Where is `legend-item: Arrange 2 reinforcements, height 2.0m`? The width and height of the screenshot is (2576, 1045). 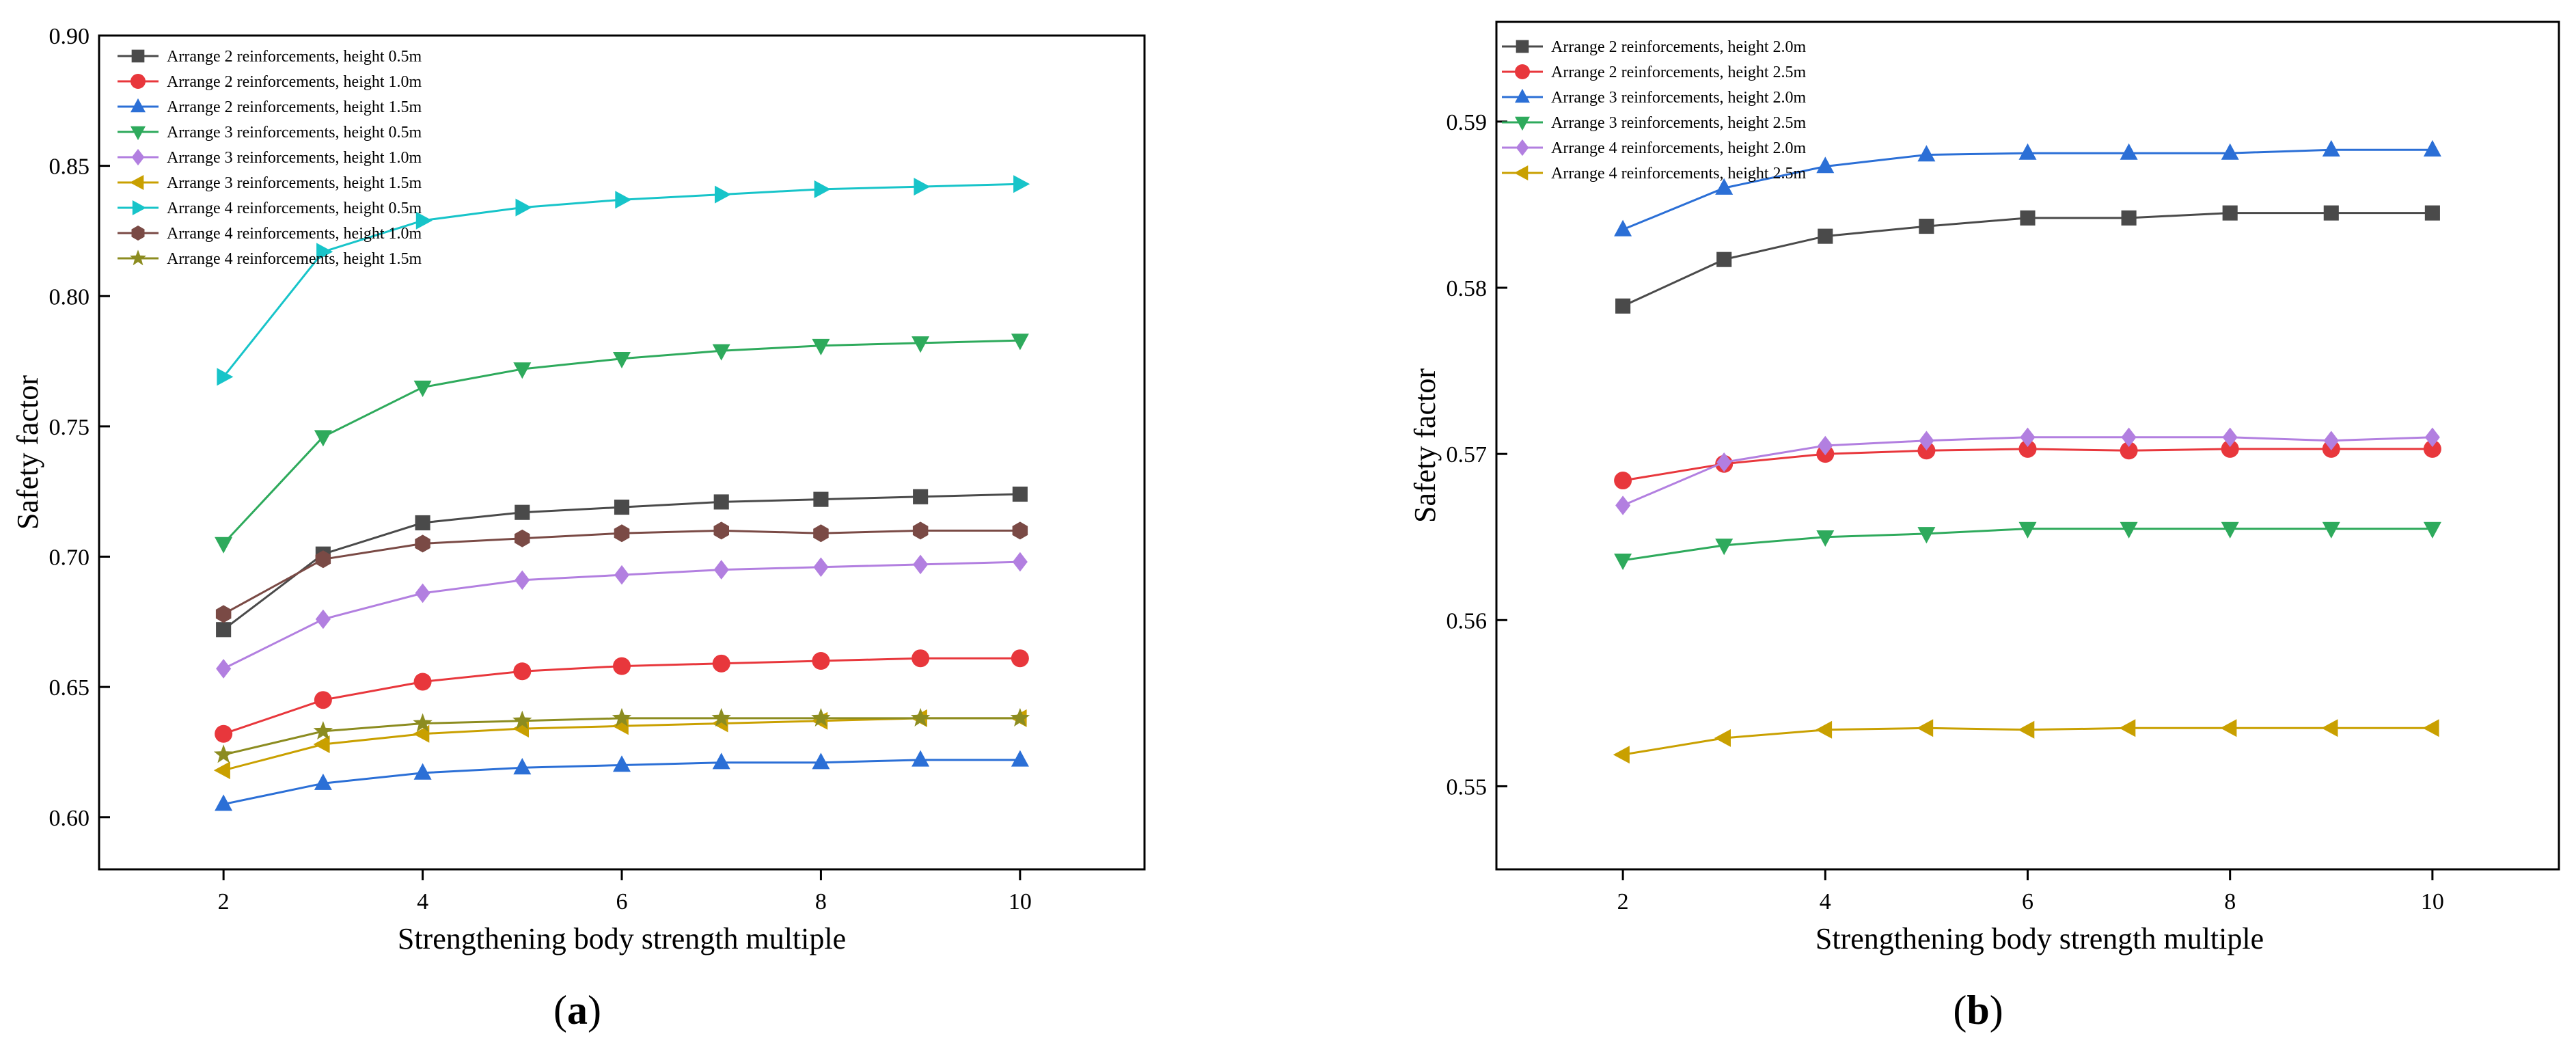
legend-item: Arrange 2 reinforcements, height 2.0m is located at coordinates (1654, 47).